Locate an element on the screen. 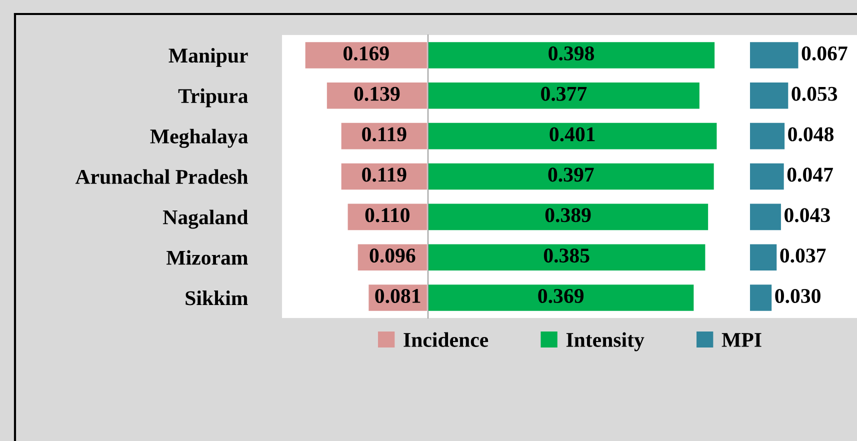 The image size is (857, 441). data-label: 0.037 is located at coordinates (803, 255).